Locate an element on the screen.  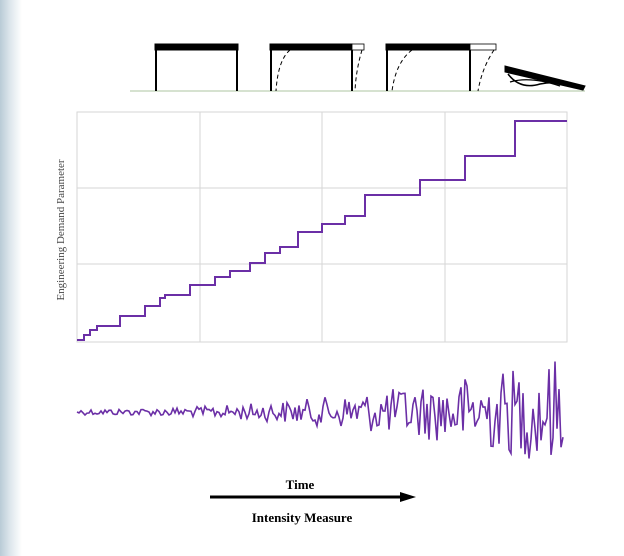
time-label: Time is located at coordinates (300, 484).